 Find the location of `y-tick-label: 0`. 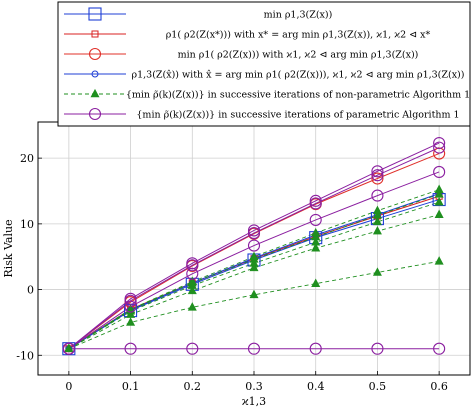

y-tick-label: 0 is located at coordinates (30, 290).